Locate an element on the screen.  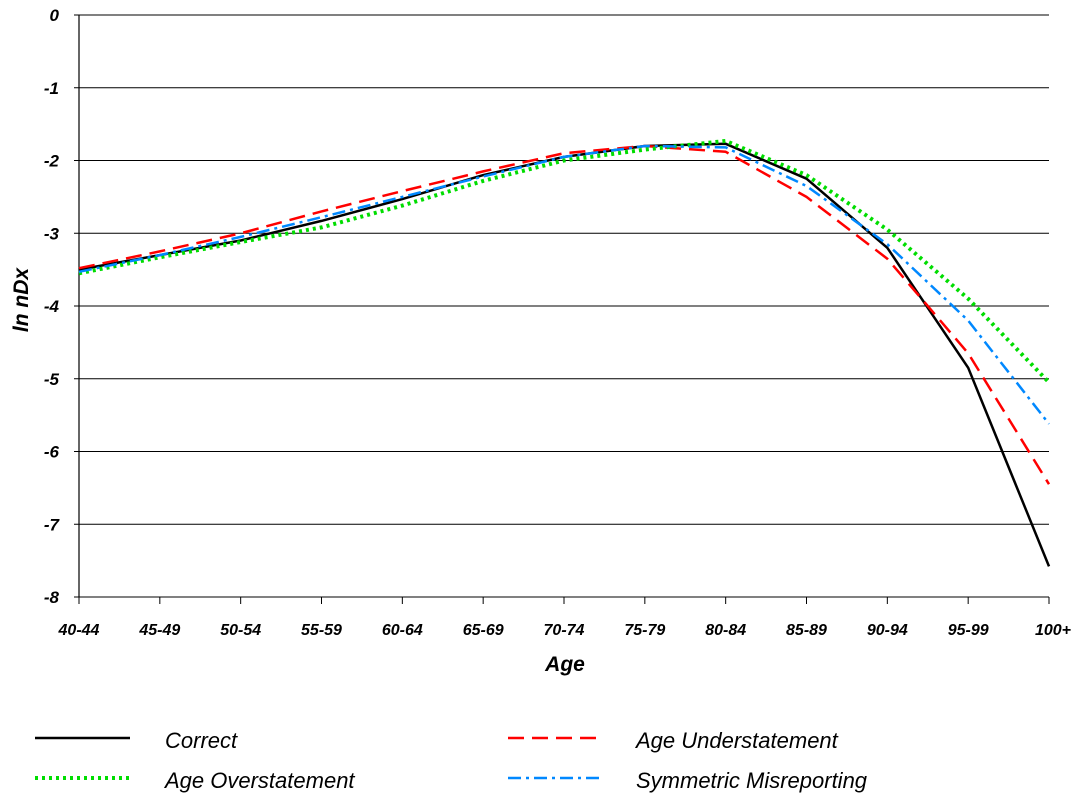
y-tick-label: -4 is located at coordinates (52, 306).